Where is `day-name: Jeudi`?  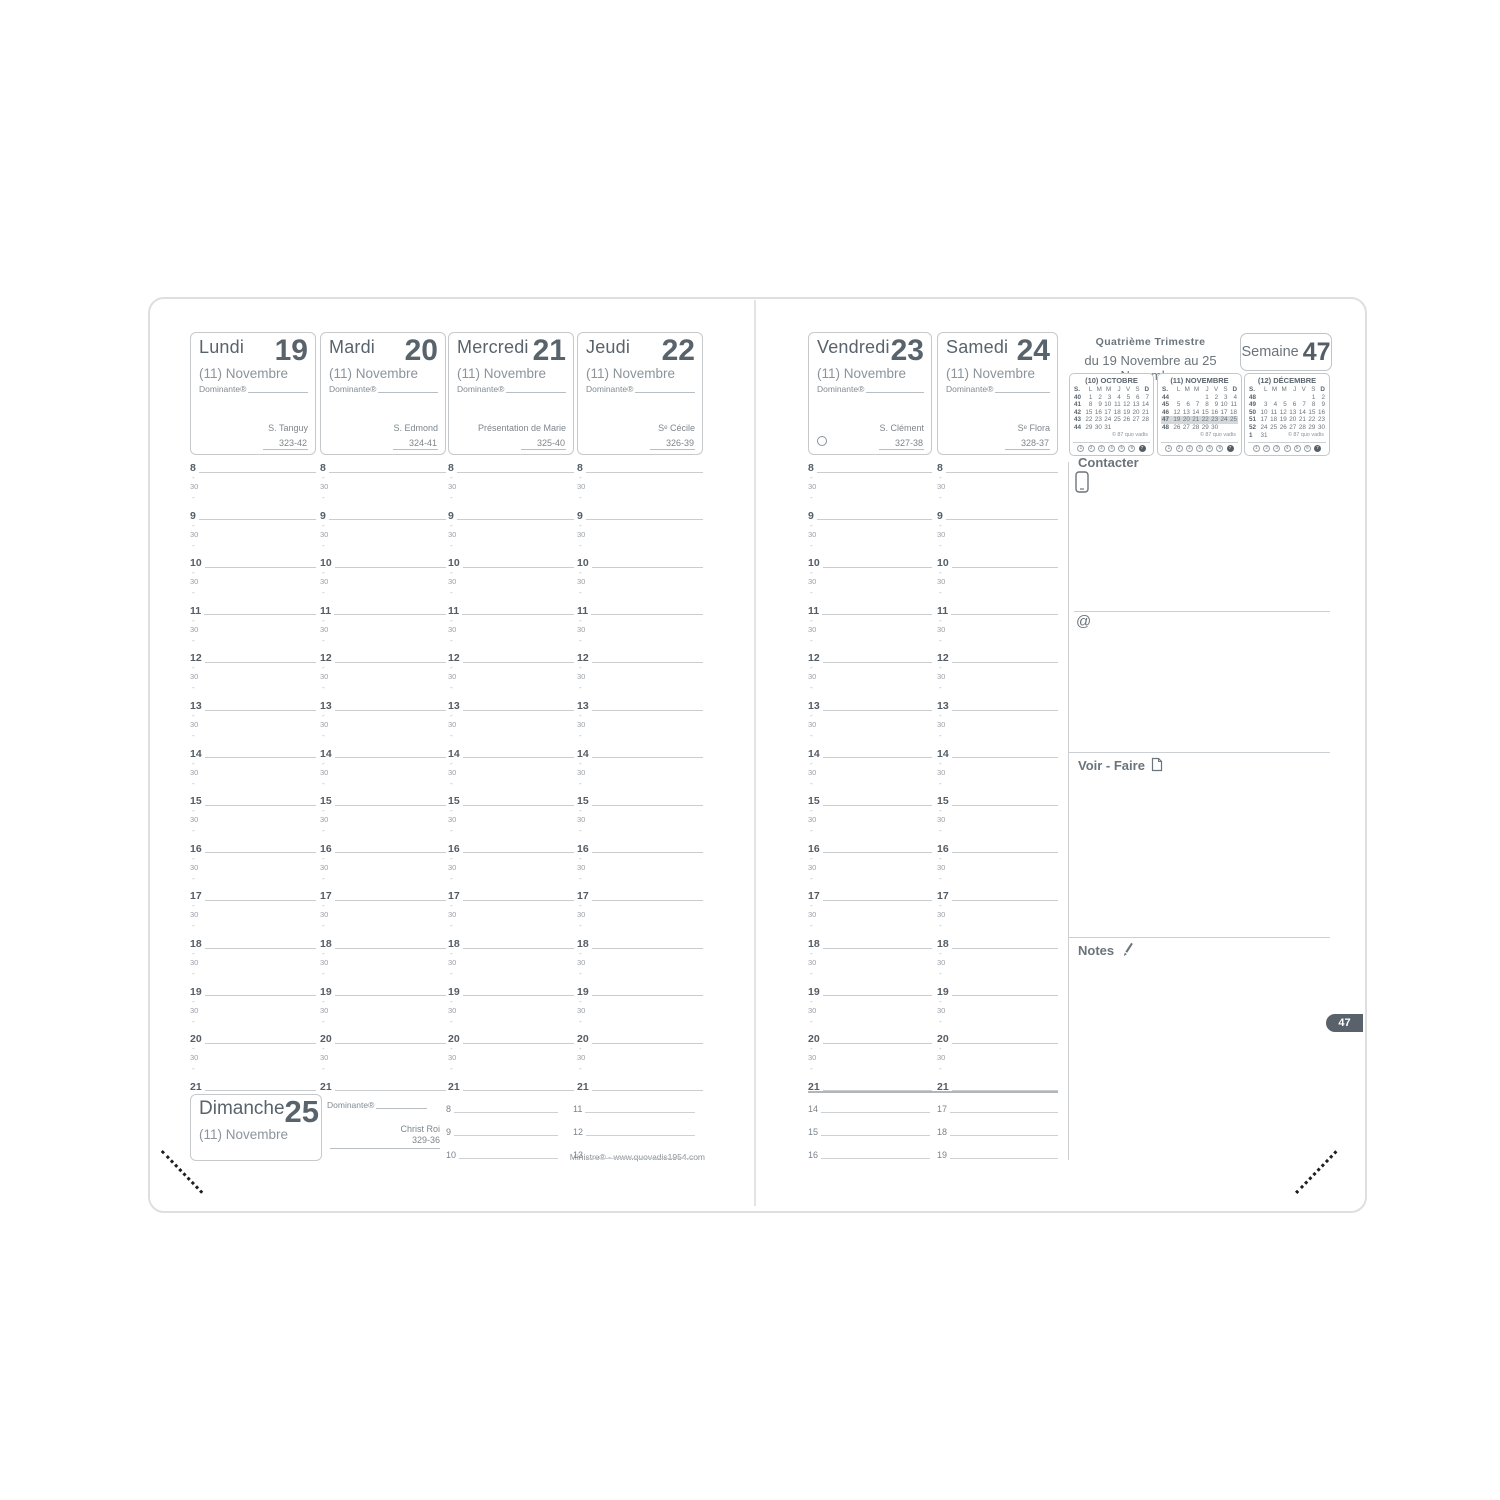 day-name: Jeudi is located at coordinates (608, 347).